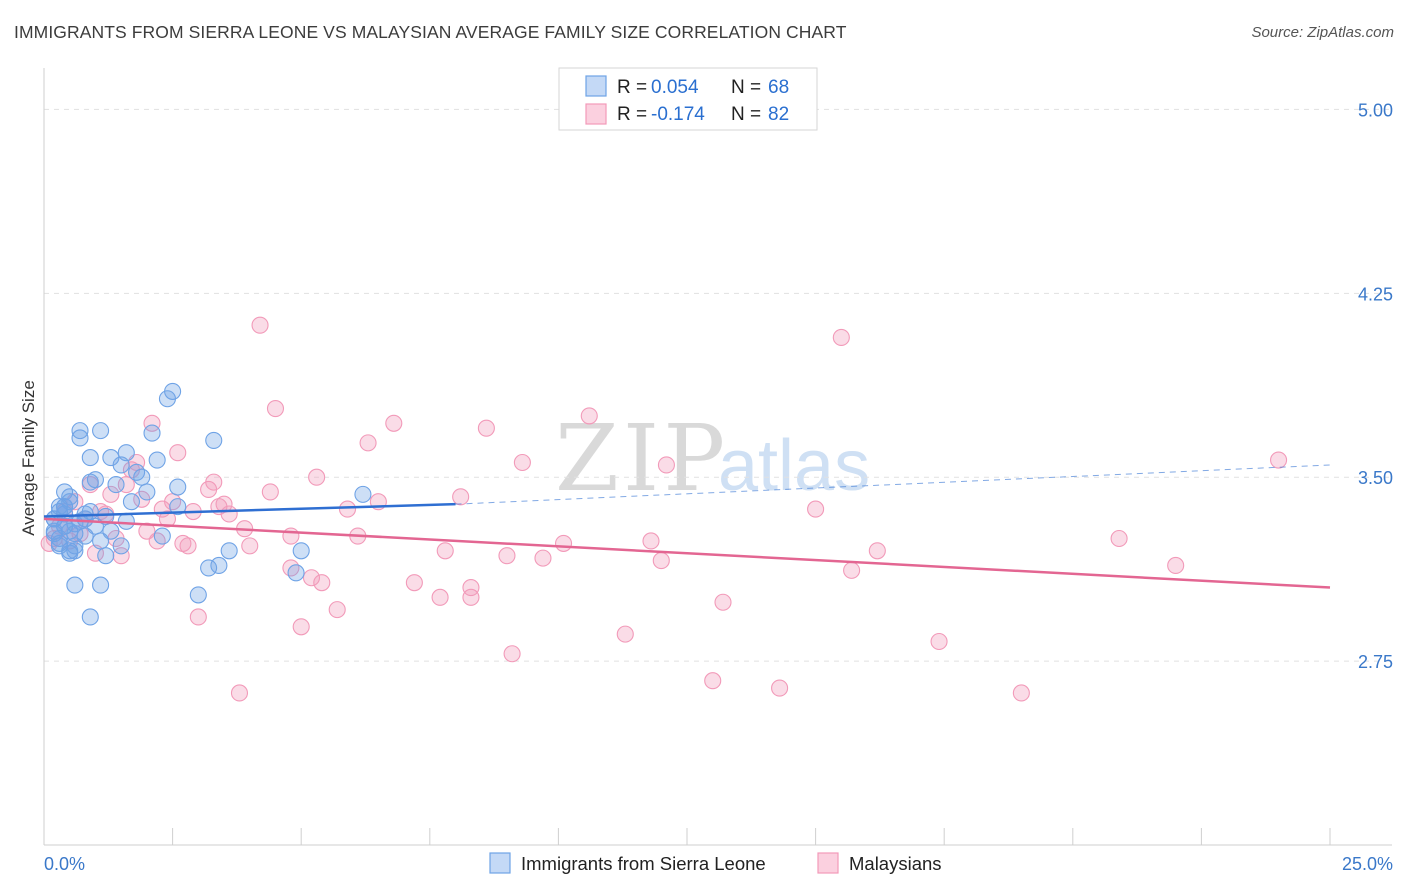 The width and height of the screenshot is (1406, 892). Describe the element at coordinates (794, 466) in the screenshot. I see `watermark-atlas: atlas` at that location.